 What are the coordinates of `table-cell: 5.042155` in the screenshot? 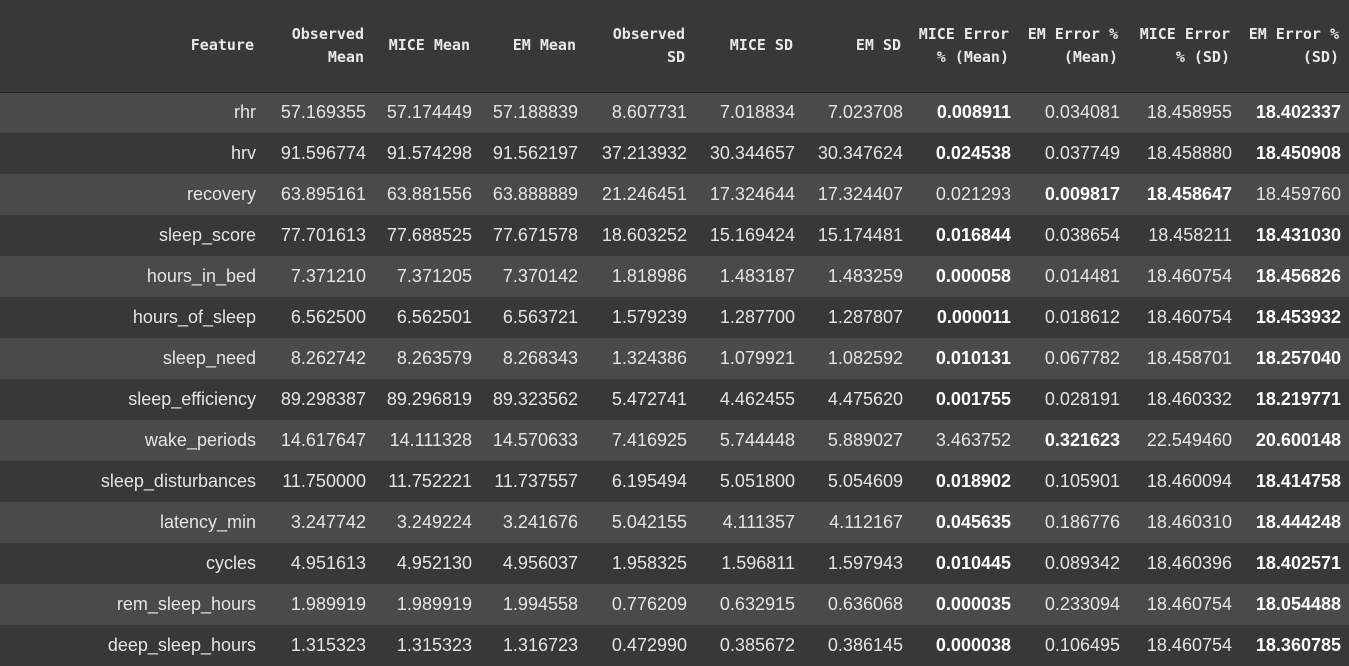 It's located at (640, 522).